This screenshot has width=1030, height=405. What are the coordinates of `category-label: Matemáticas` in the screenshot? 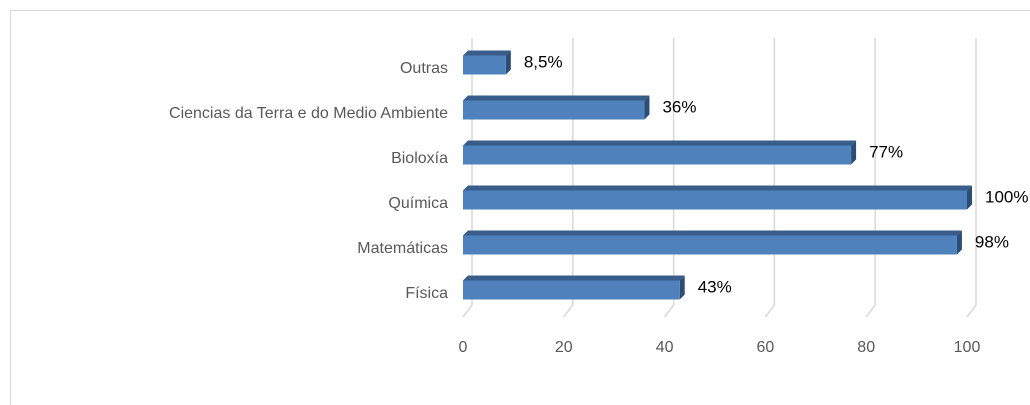 It's located at (402, 248).